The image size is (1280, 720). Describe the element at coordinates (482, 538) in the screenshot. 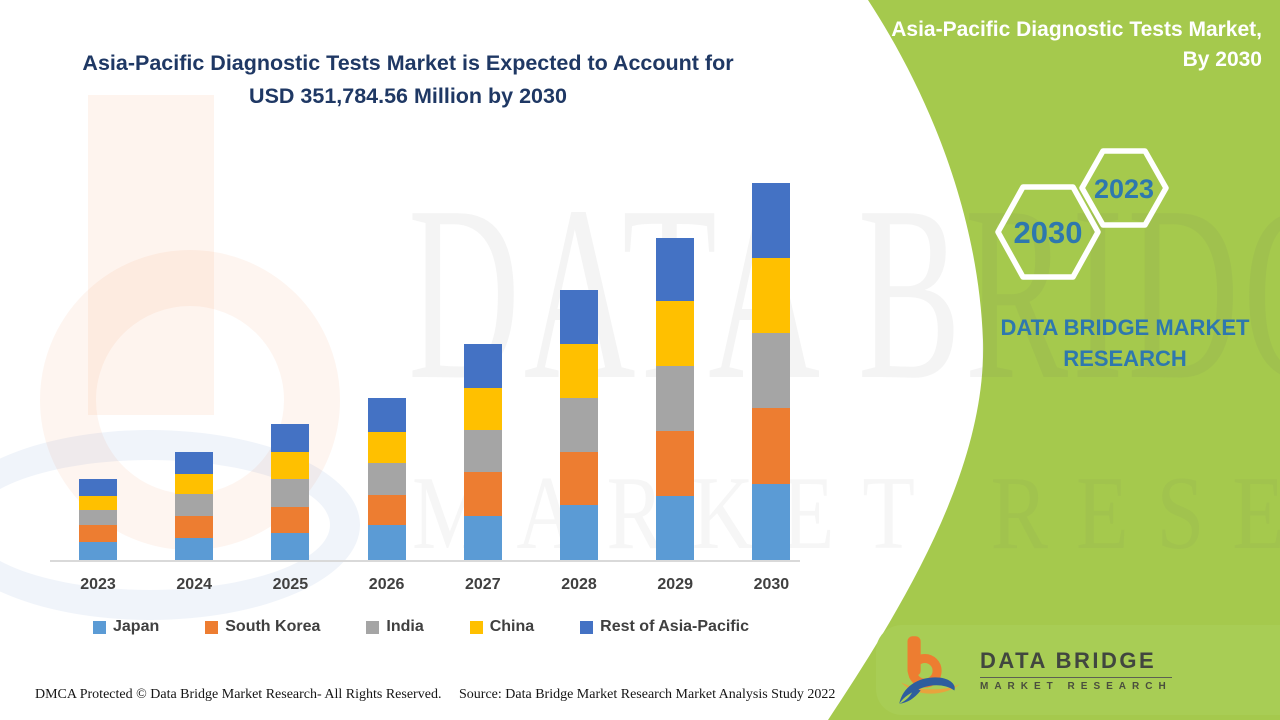

I see `bar-segment-2027-japan` at that location.